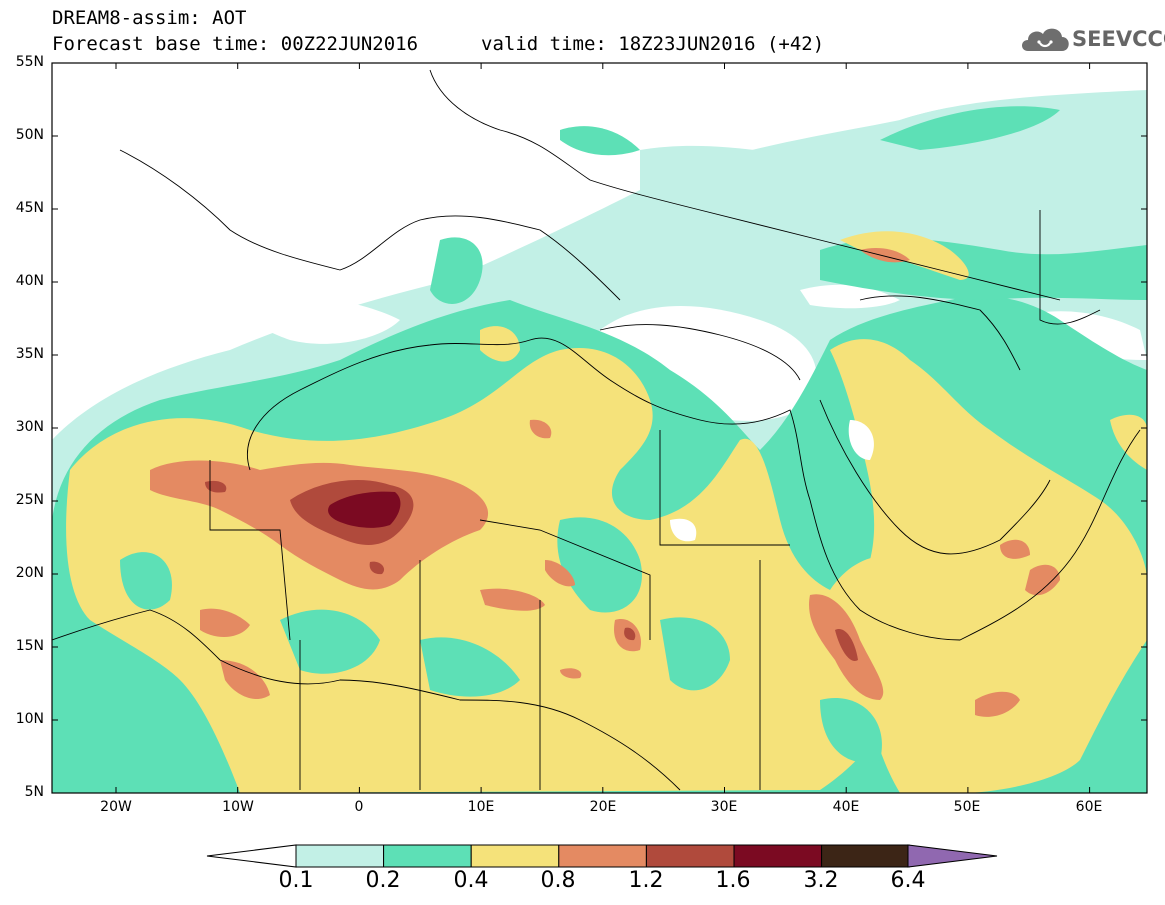 This screenshot has width=1165, height=905. I want to click on logo-text: SEEVCCC, so click(1118, 39).